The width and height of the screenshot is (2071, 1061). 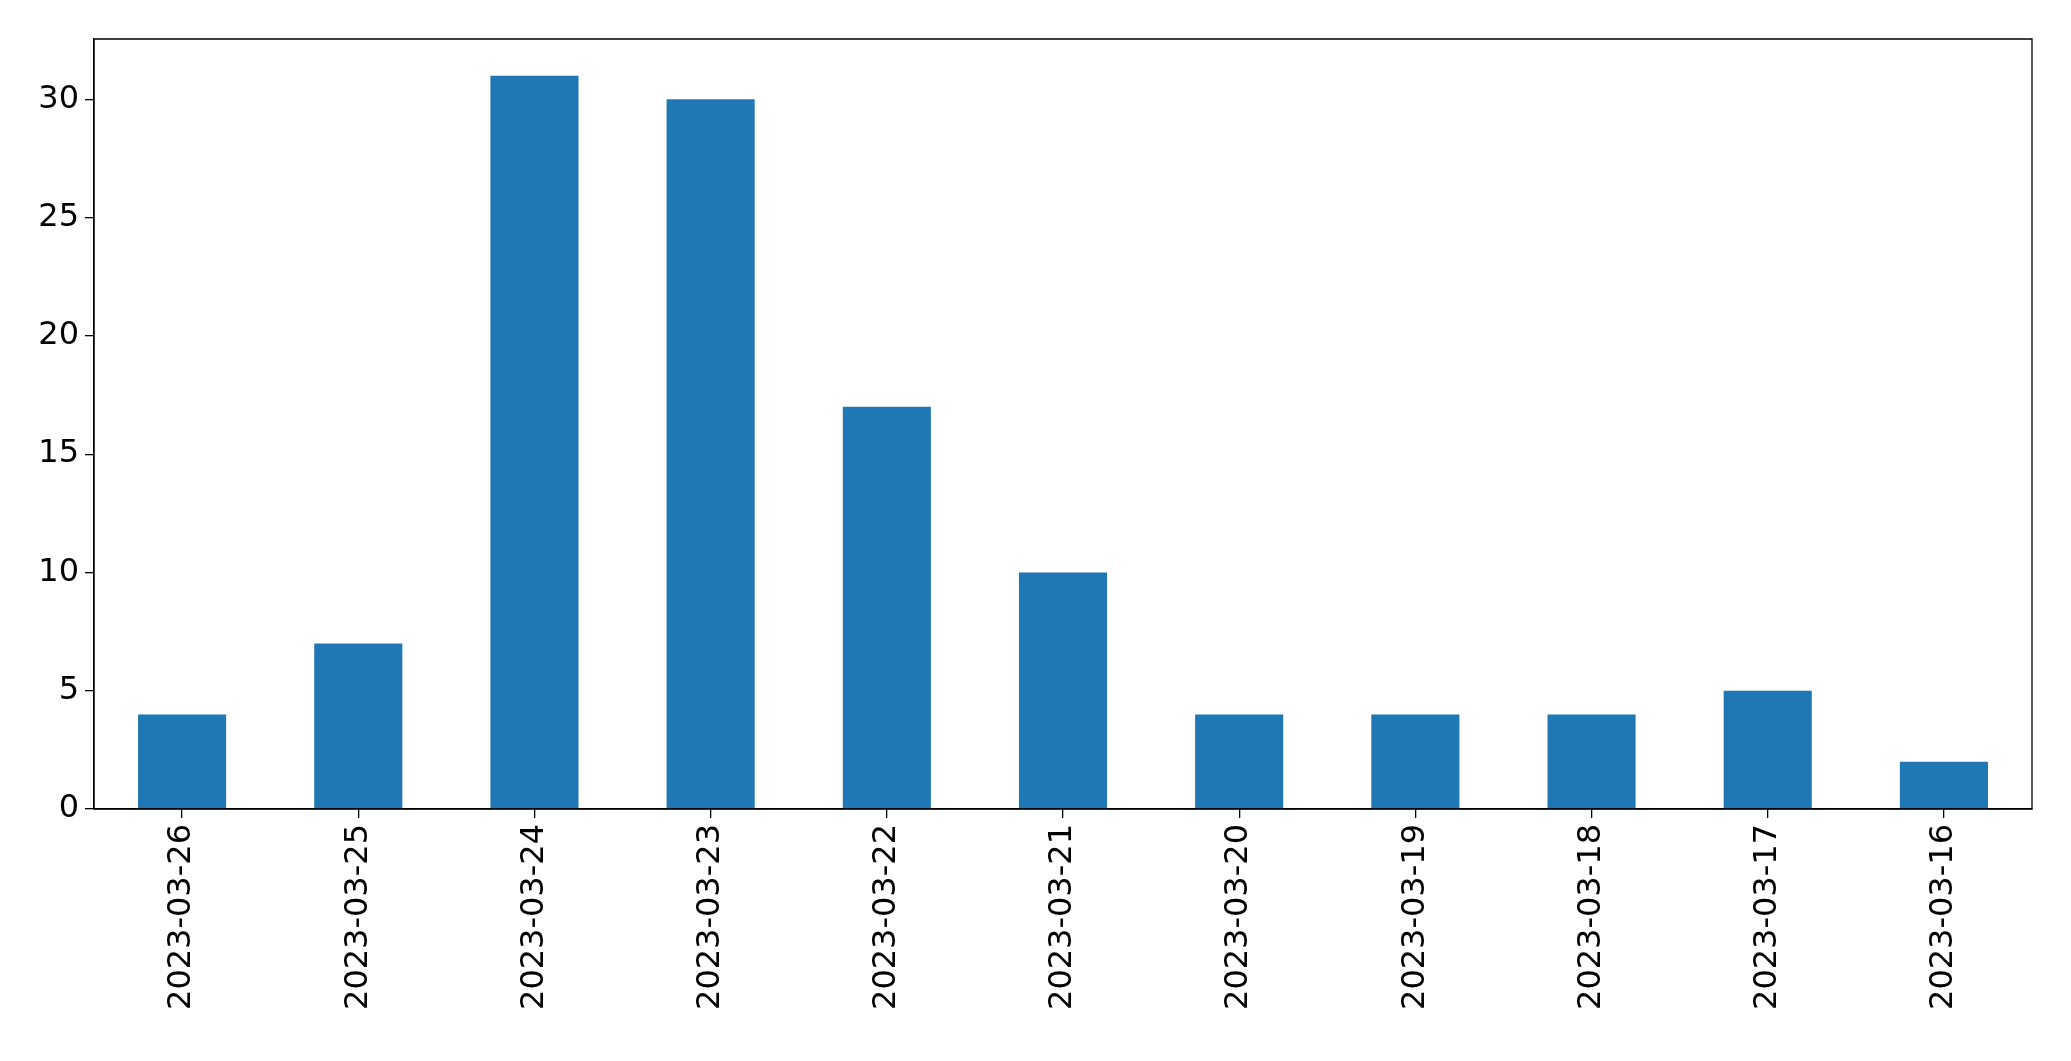 I want to click on x-tick-label: 2023-03-21, so click(x=1060, y=917).